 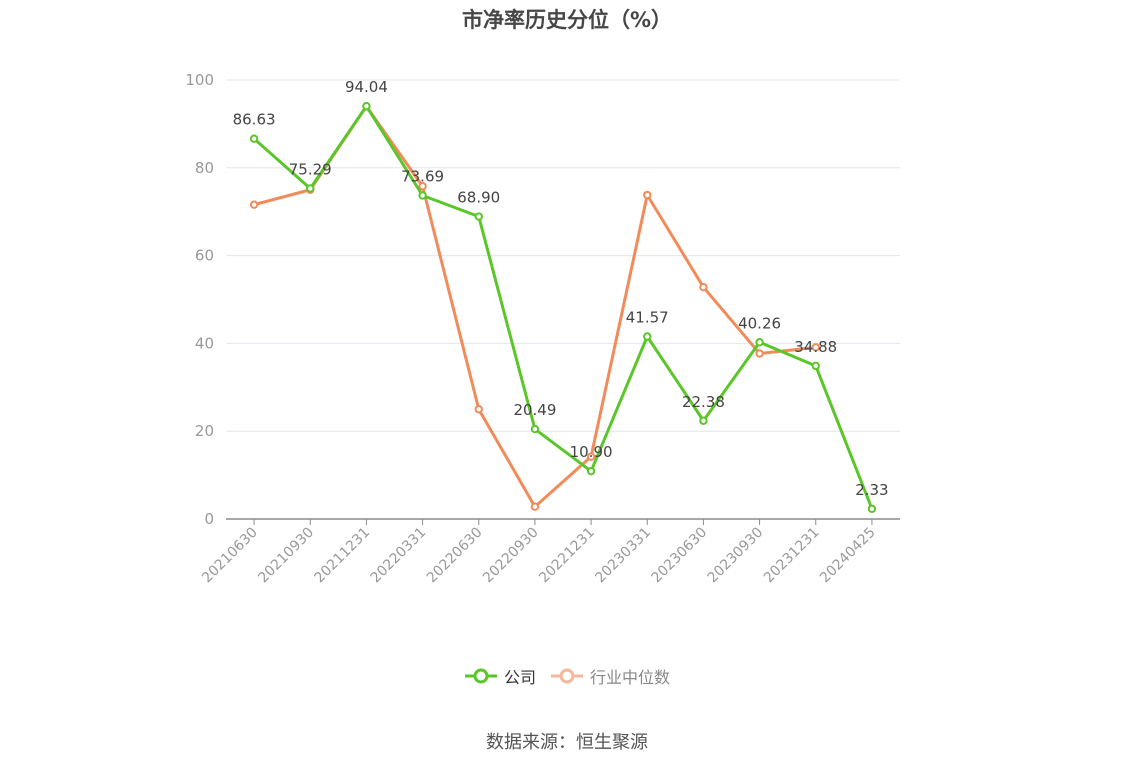 What do you see at coordinates (736, 556) in the screenshot?
I see `x-tick-label: 20230930` at bounding box center [736, 556].